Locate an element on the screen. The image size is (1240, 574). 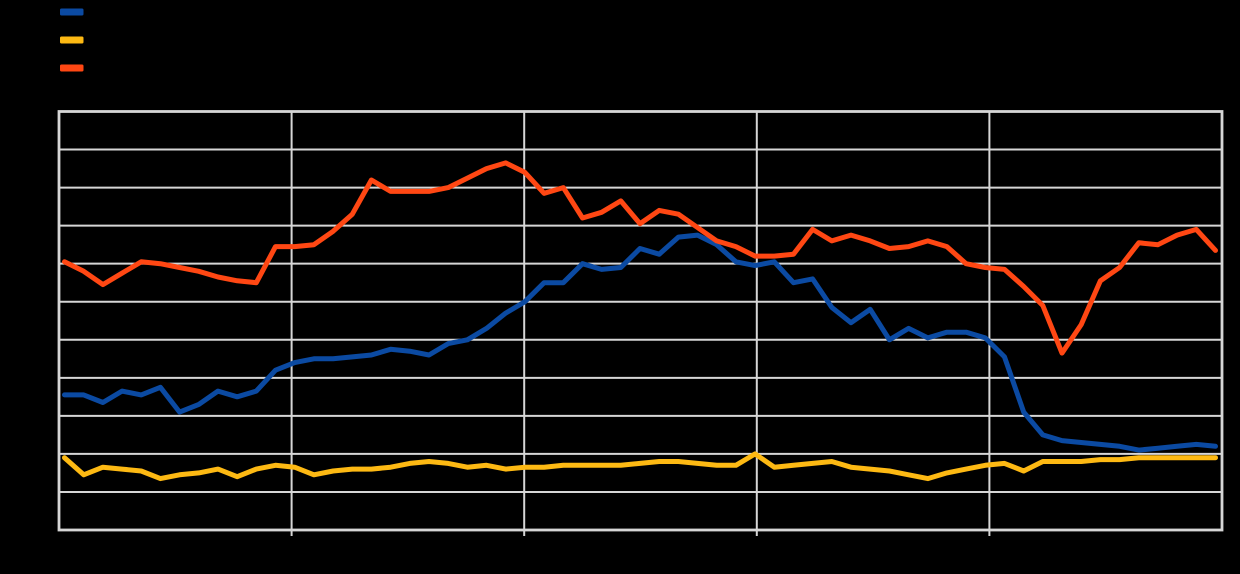
legend-key-yellow is located at coordinates (72, 40).